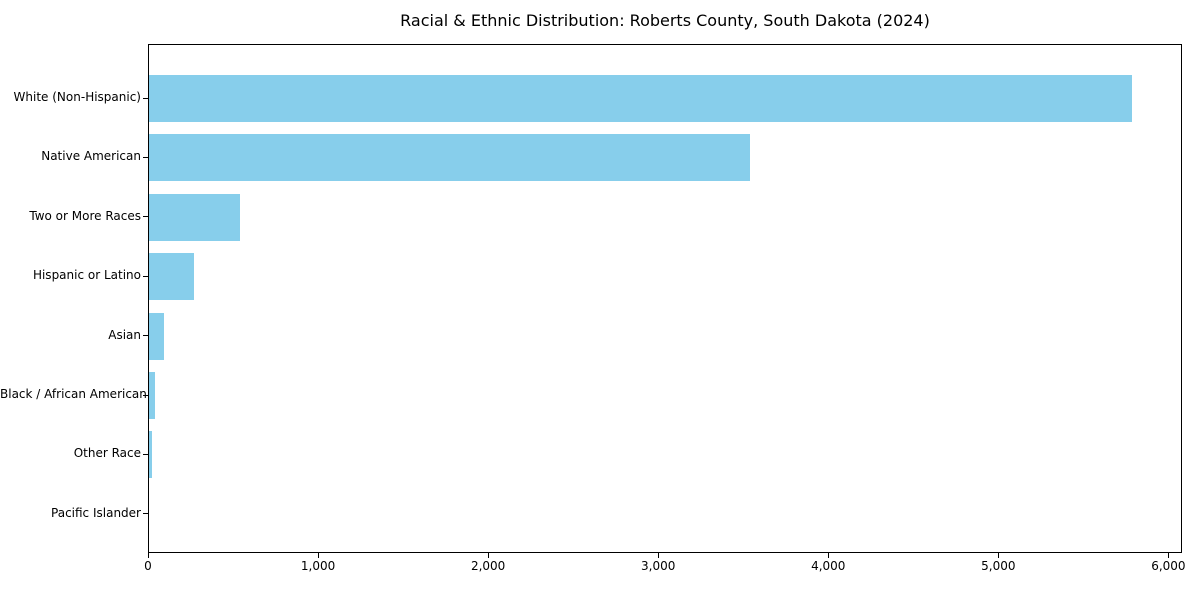 The image size is (1200, 600). What do you see at coordinates (85, 215) in the screenshot?
I see `y-tick-label-two-or-more-races: Two or More Races` at bounding box center [85, 215].